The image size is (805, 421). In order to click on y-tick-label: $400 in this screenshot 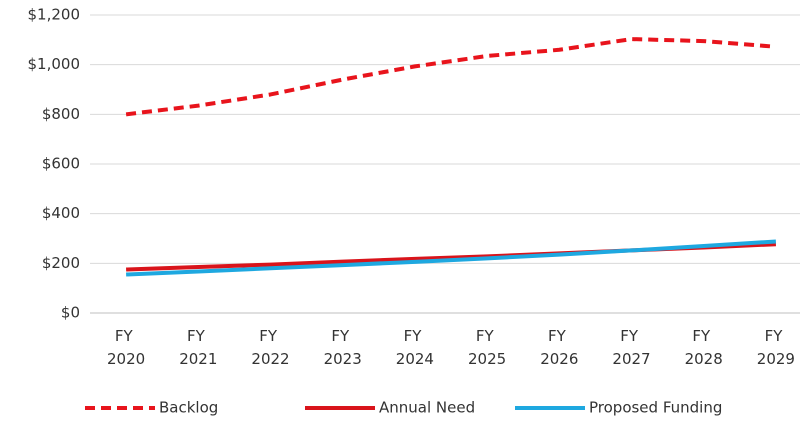, I will do `click(61, 213)`.